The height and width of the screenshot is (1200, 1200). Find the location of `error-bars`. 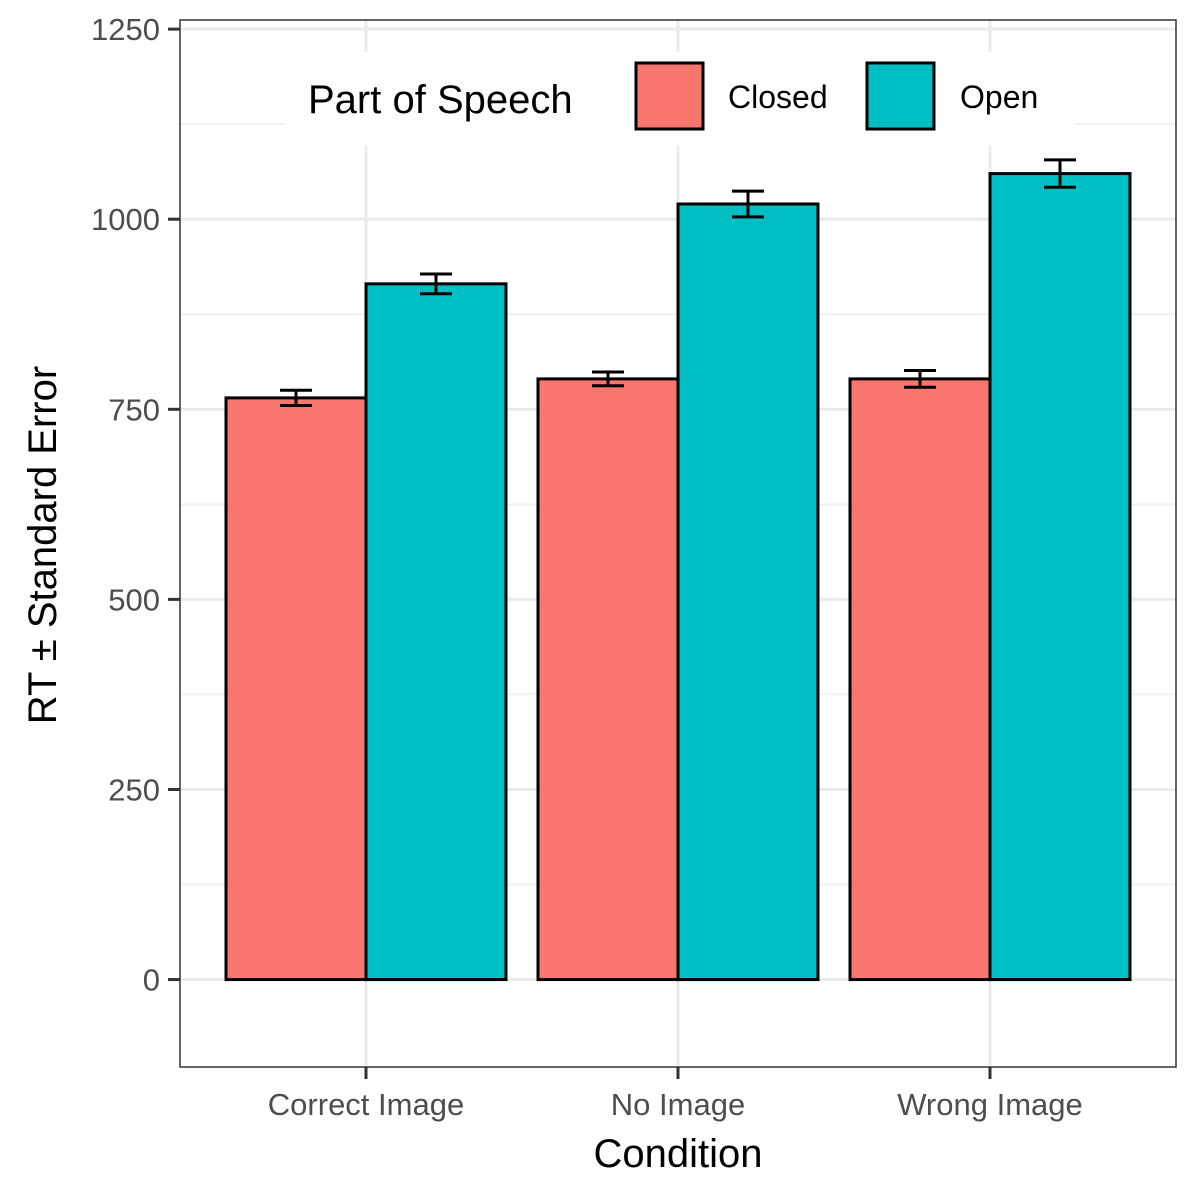

error-bars is located at coordinates (678, 282).